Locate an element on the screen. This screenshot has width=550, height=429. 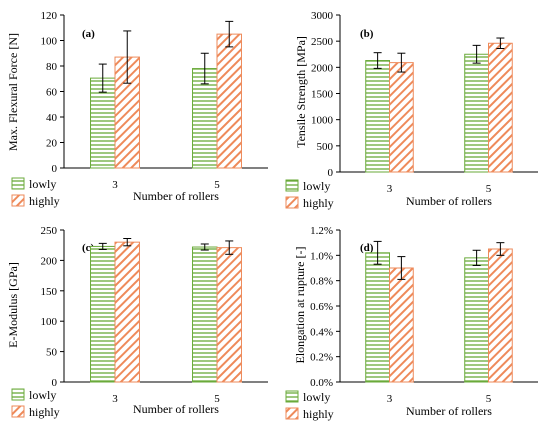
y-tick-label: 1500 is located at coordinates (322, 95).